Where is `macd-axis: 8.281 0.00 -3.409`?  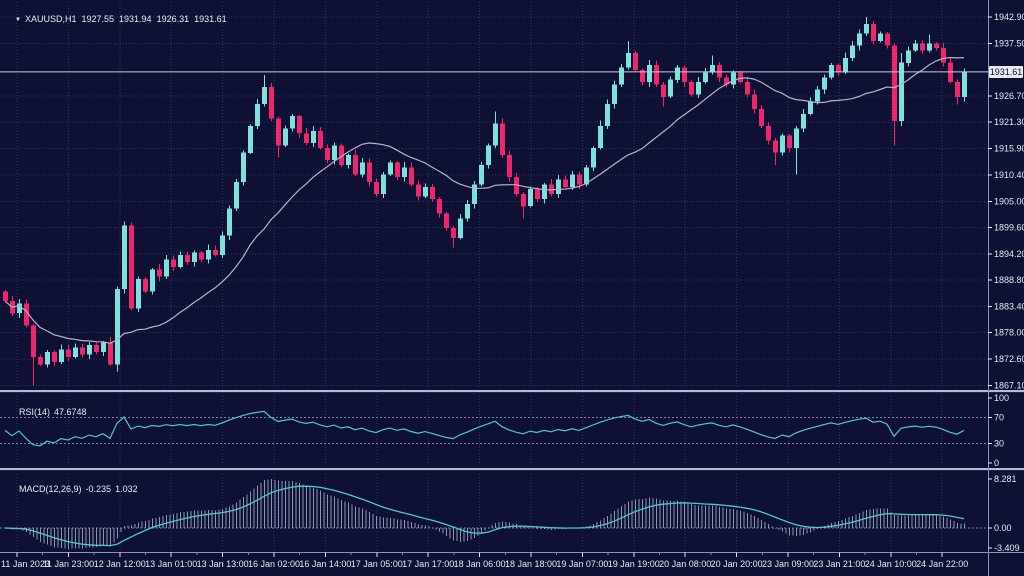
macd-axis: 8.281 0.00 -3.409 is located at coordinates (1004, 513).